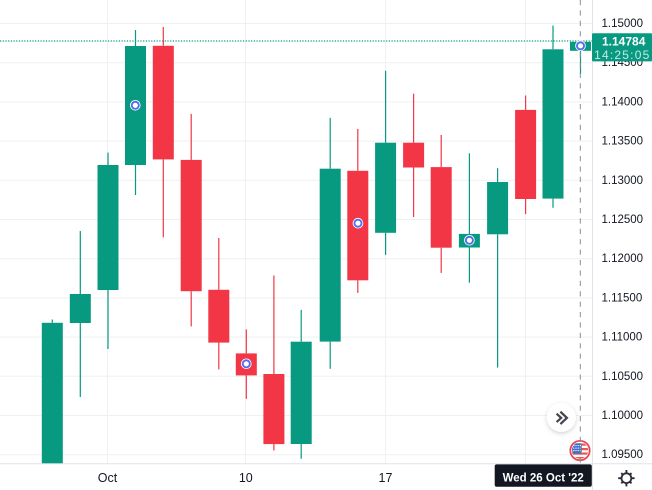 Image resolution: width=652 pixels, height=490 pixels. I want to click on svg-text: 1.12500, so click(623, 220).